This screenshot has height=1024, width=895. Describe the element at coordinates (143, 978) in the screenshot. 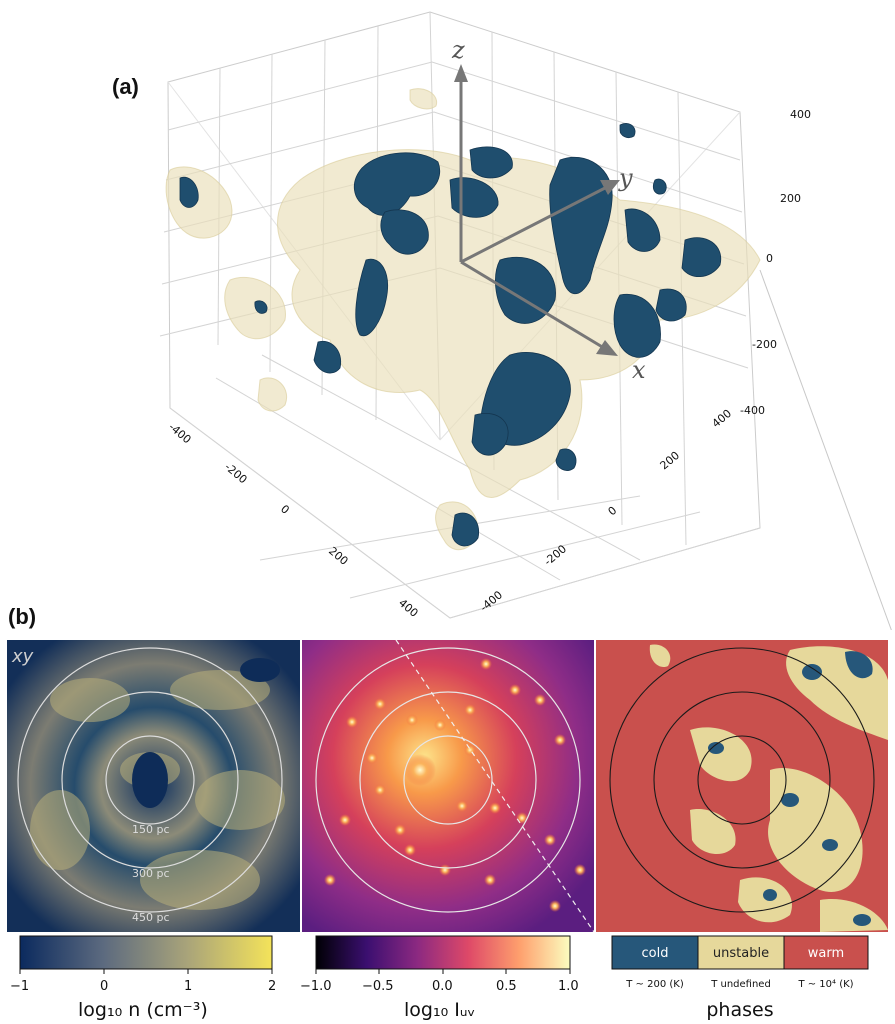

I see `density-colorbar: −1 0 1 2 log₁₀ n (cm⁻³)` at that location.